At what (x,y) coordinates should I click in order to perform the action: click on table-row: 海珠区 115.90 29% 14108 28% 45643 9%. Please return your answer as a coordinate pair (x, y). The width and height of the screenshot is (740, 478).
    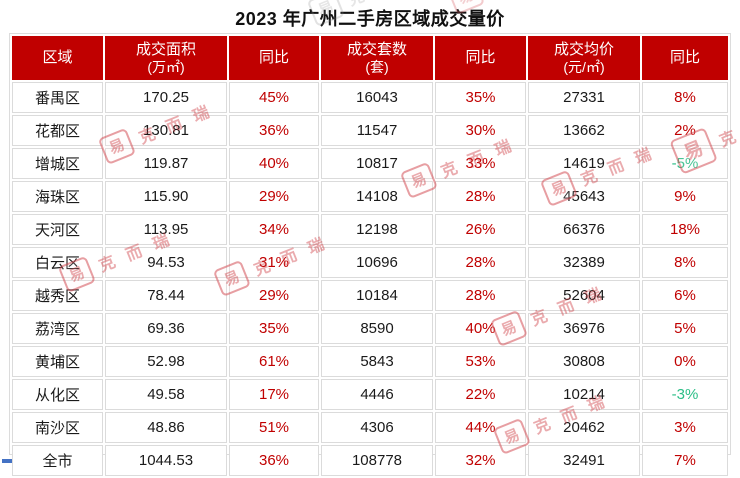
    Looking at the image, I should click on (370, 196).